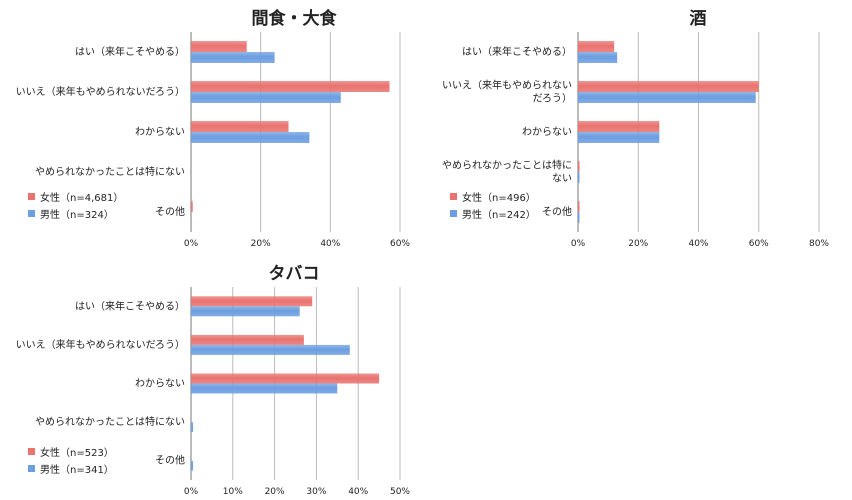 This screenshot has height=500, width=852. Describe the element at coordinates (316, 492) in the screenshot. I see `x-tick-label: 30%` at that location.